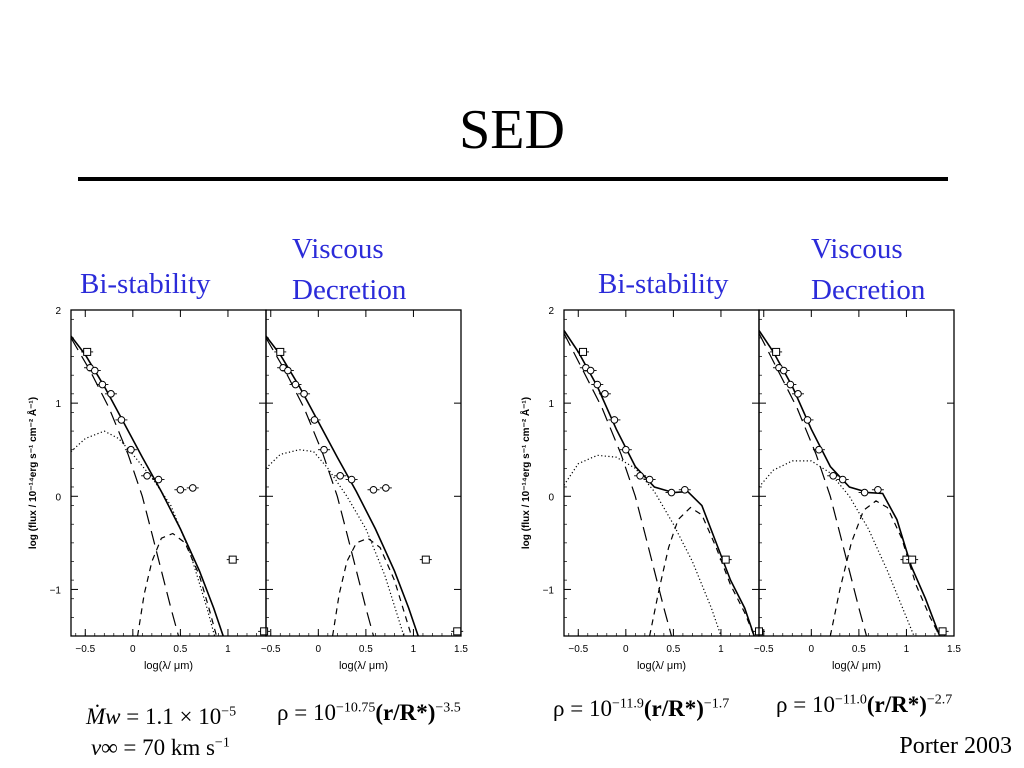  Describe the element at coordinates (896, 704) in the screenshot. I see `formula-rho3-ratio: (r/R*)` at that location.